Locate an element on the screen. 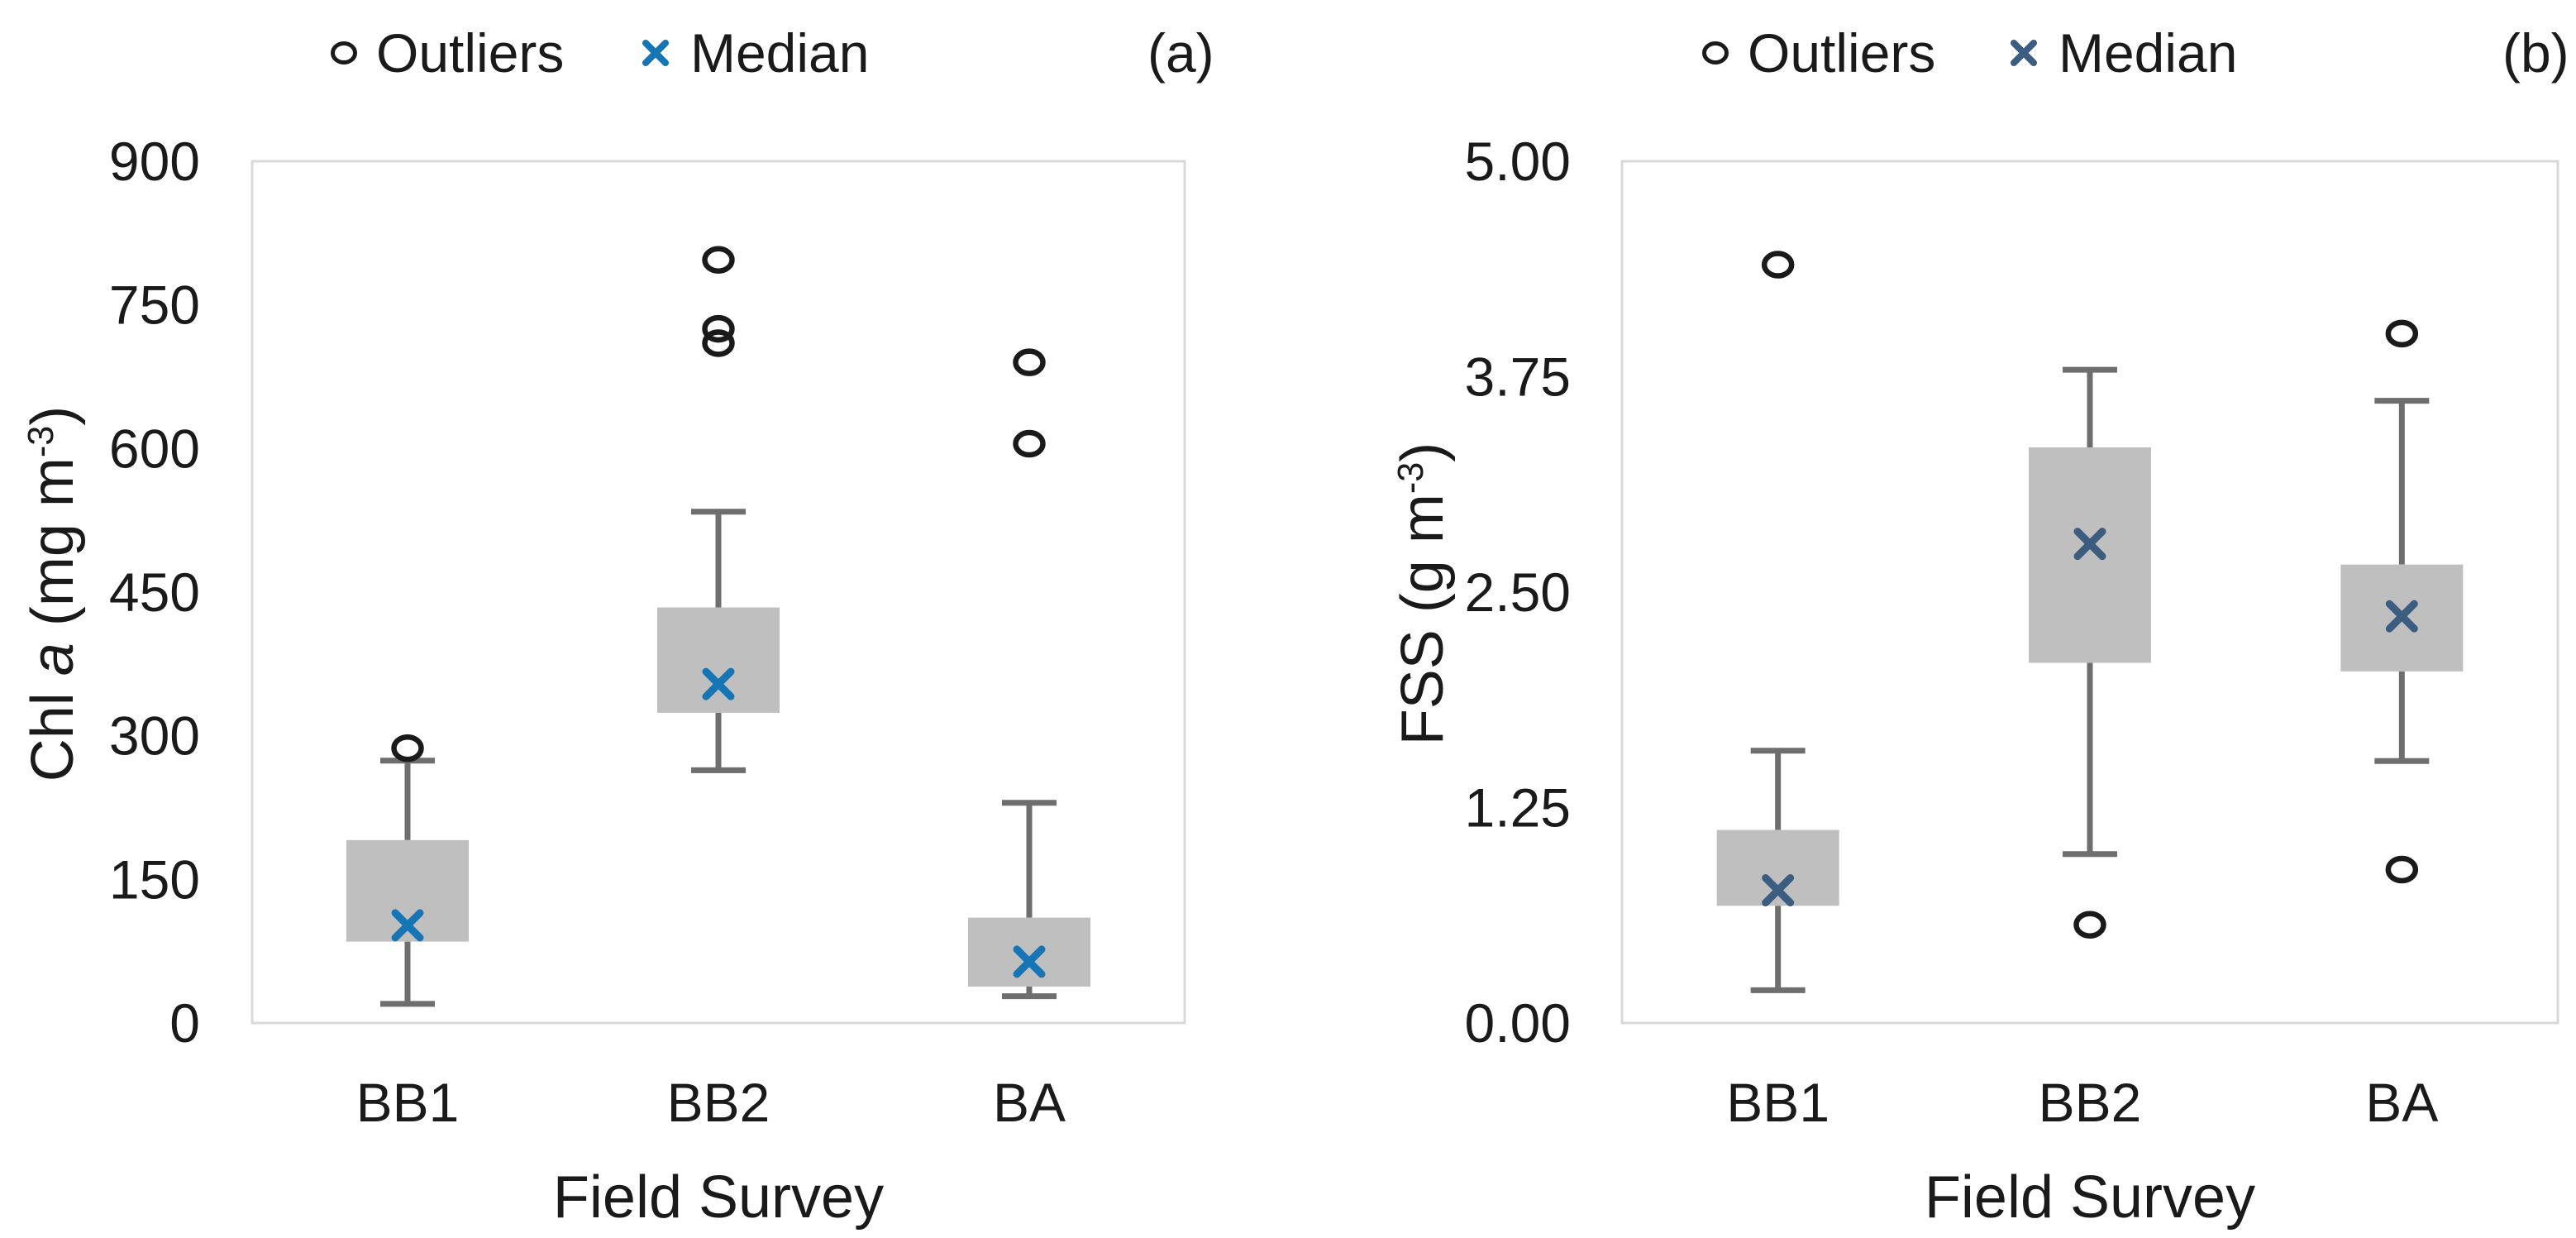  ytick-label-b-2: 2.50 is located at coordinates (1518, 592).